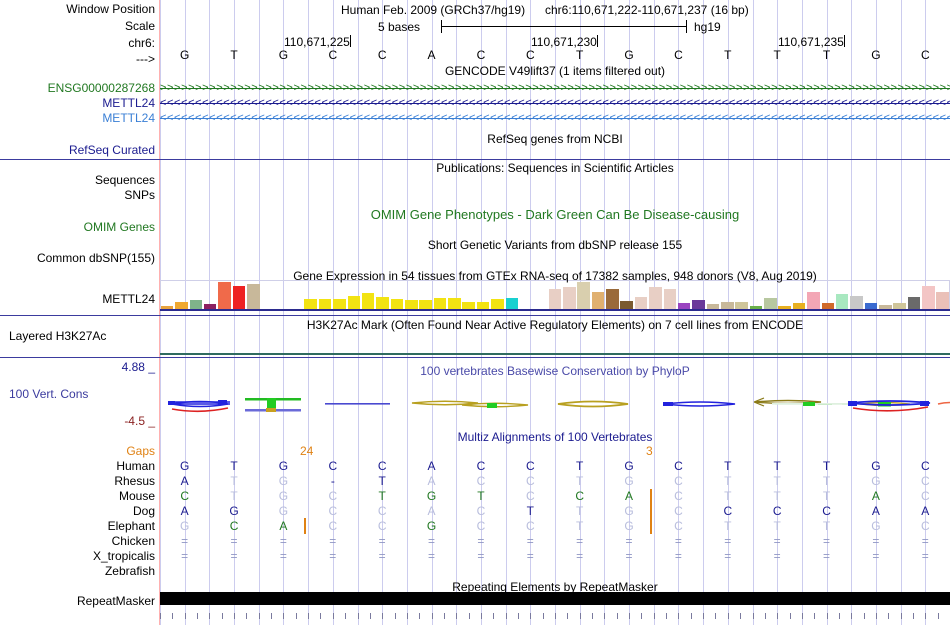  Describe the element at coordinates (101, 88) in the screenshot. I see `gencode-row-0-label: ENSG00000287268` at that location.